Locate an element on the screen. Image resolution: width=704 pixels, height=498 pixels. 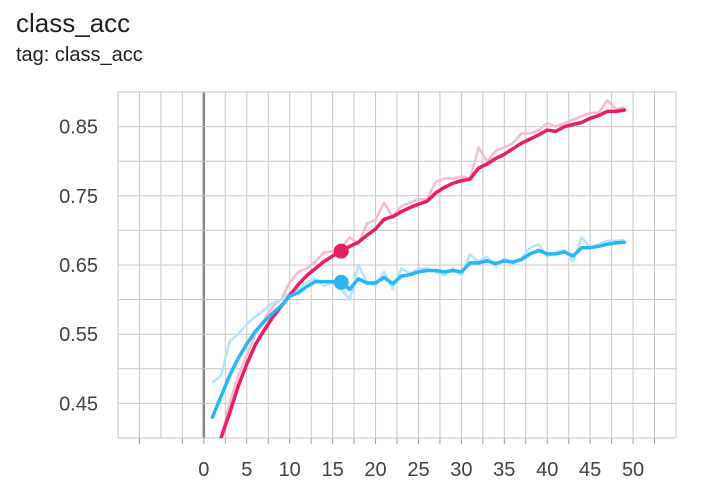
x-tick-label: 5 is located at coordinates (246, 470).